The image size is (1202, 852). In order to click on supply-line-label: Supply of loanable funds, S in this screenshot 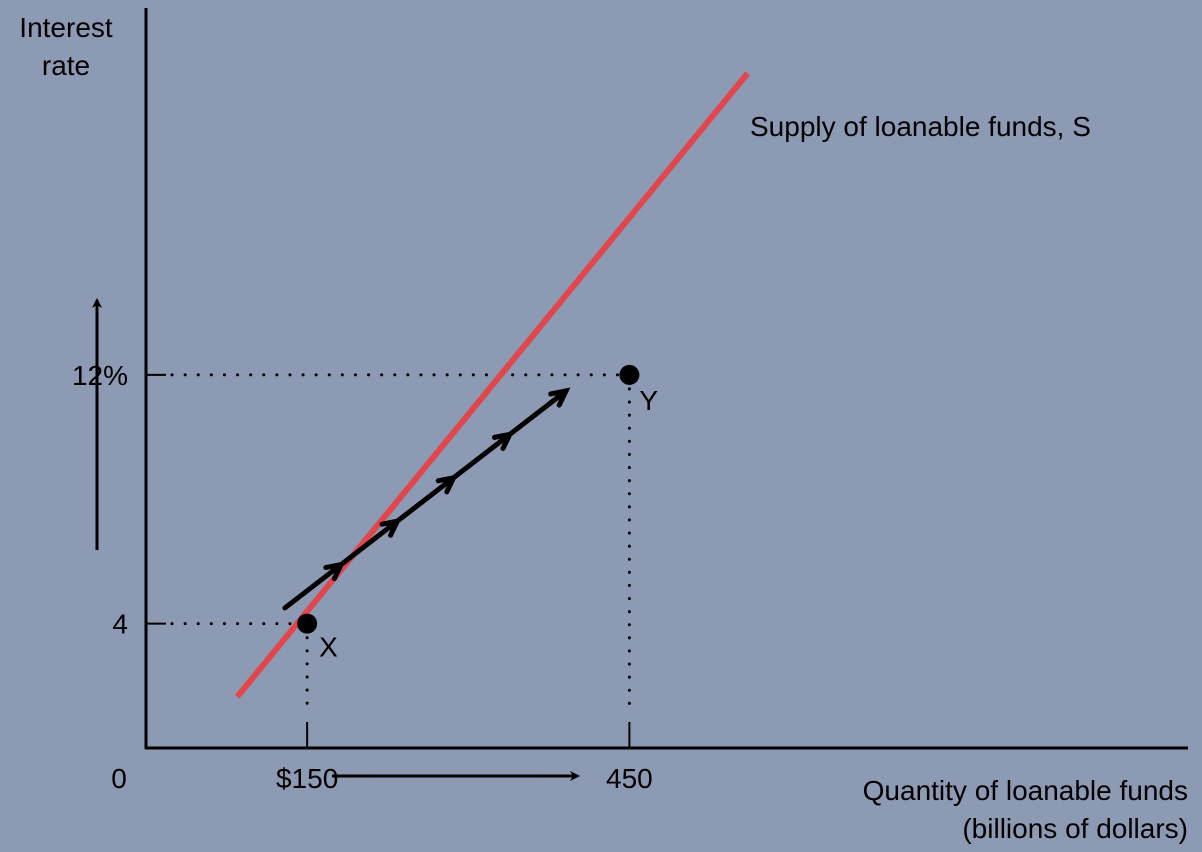, I will do `click(920, 126)`.